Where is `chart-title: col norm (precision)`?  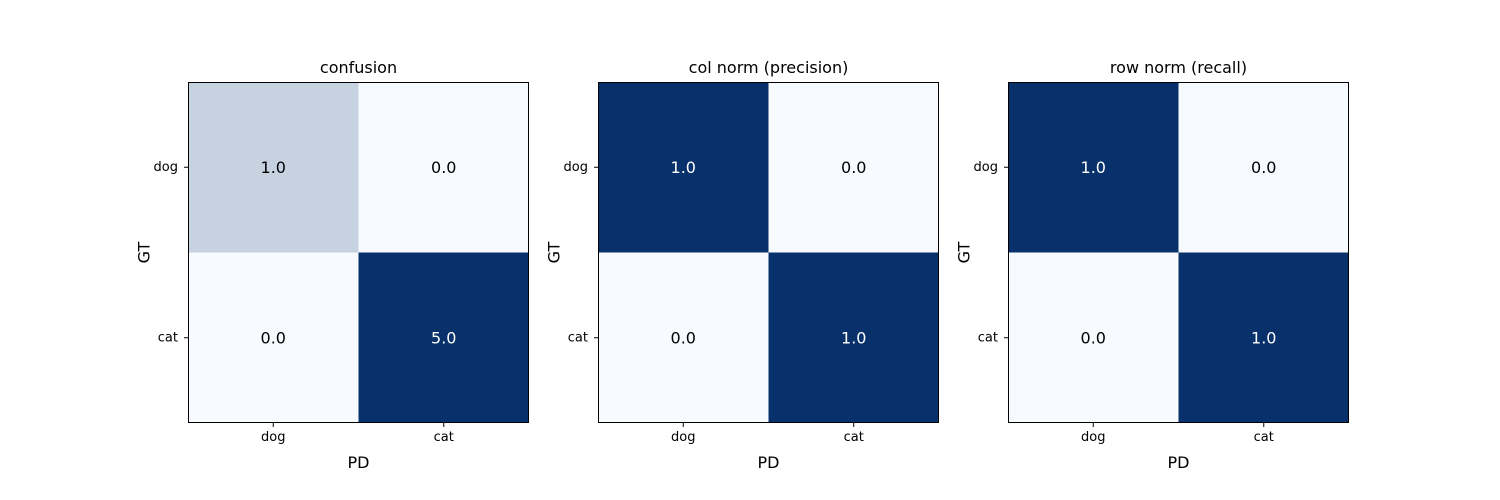 chart-title: col norm (precision) is located at coordinates (769, 67).